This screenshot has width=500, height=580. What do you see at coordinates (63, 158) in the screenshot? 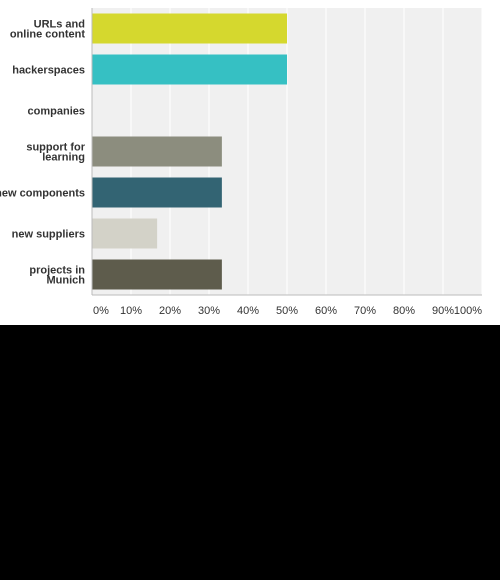
I see `category-label: learning` at bounding box center [63, 158].